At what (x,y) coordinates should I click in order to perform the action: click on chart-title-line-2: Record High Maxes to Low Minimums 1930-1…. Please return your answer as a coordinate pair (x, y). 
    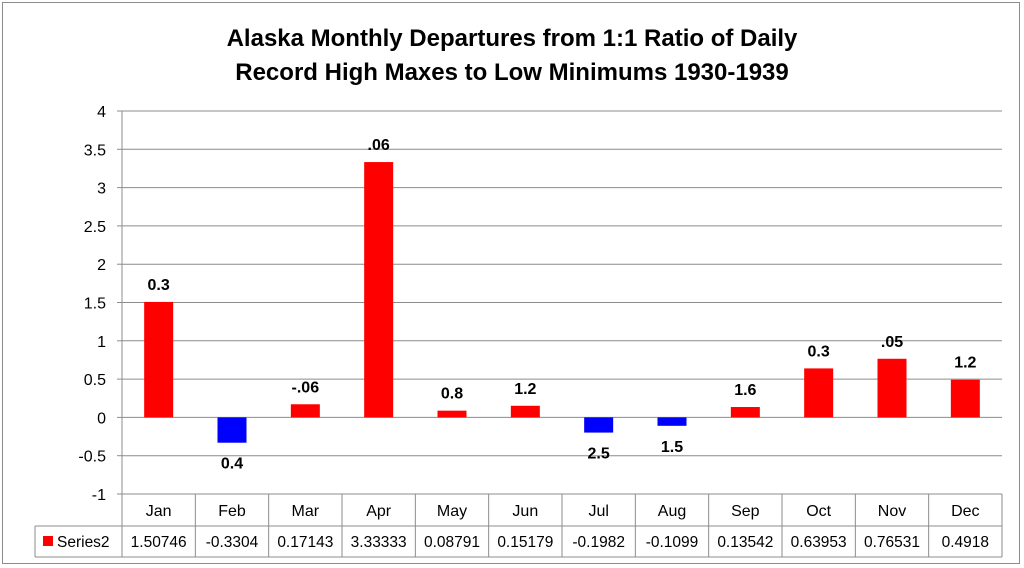
    Looking at the image, I should click on (512, 72).